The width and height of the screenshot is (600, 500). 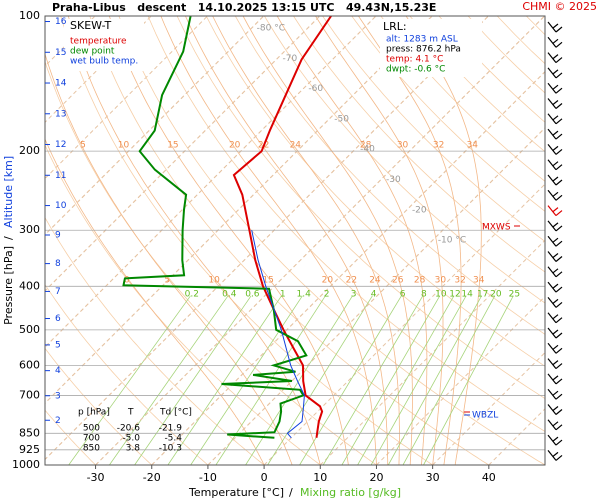 I want to click on mixing-ratio-label: 2, so click(x=327, y=294).